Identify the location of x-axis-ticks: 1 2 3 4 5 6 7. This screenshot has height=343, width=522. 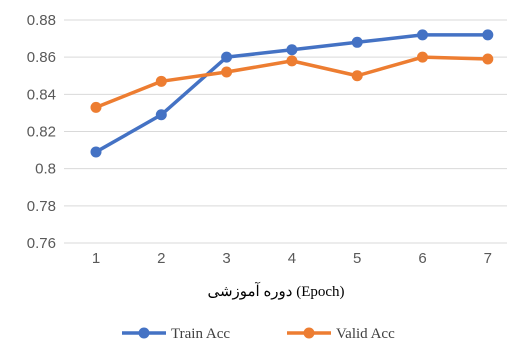
(292, 258).